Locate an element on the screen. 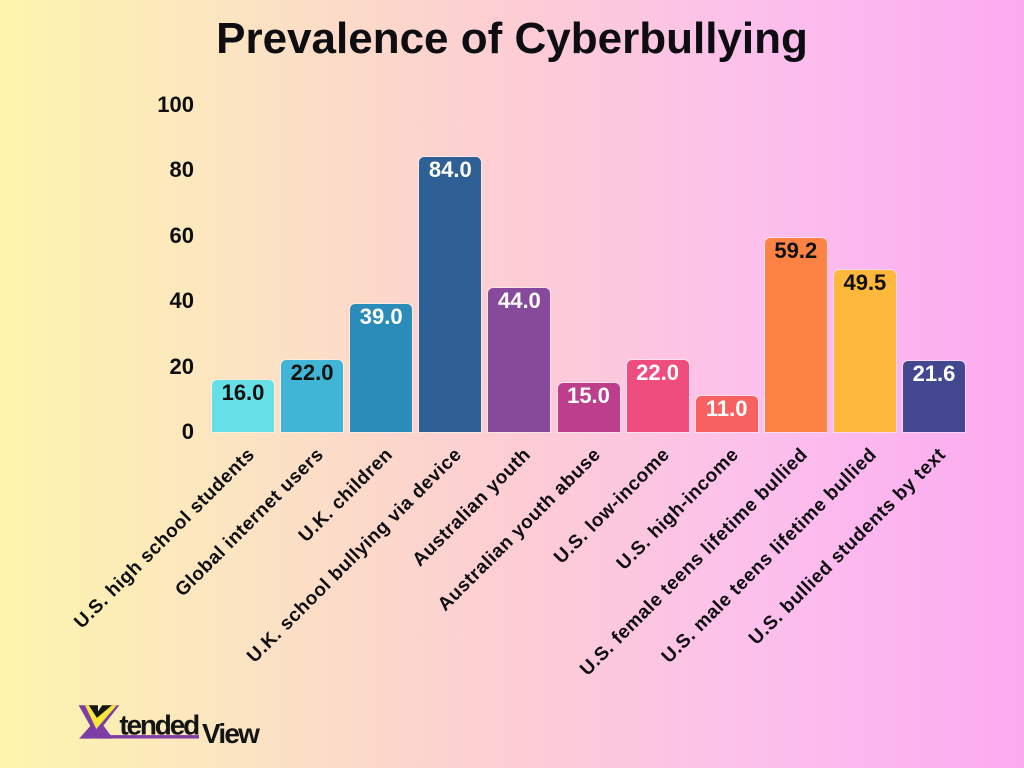 The image size is (1024, 768). svg-text: View is located at coordinates (231, 732).